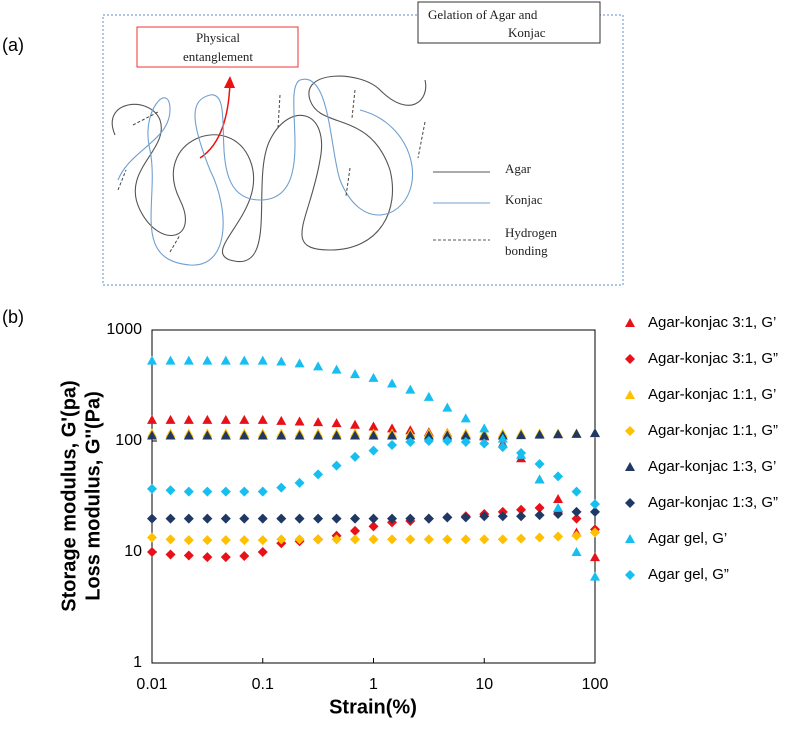 This screenshot has width=790, height=749. I want to click on legend-label: bonding, so click(526, 250).